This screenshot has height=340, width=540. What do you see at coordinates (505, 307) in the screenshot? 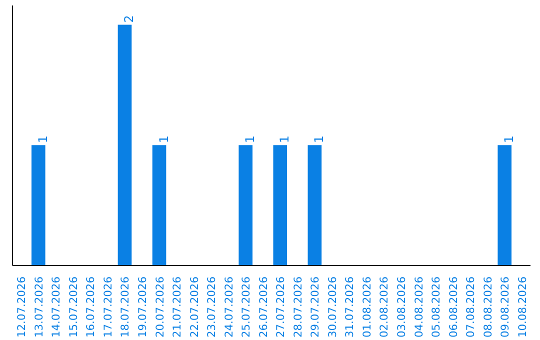
I see `x-tick-label: 09.08.2026` at bounding box center [505, 307].